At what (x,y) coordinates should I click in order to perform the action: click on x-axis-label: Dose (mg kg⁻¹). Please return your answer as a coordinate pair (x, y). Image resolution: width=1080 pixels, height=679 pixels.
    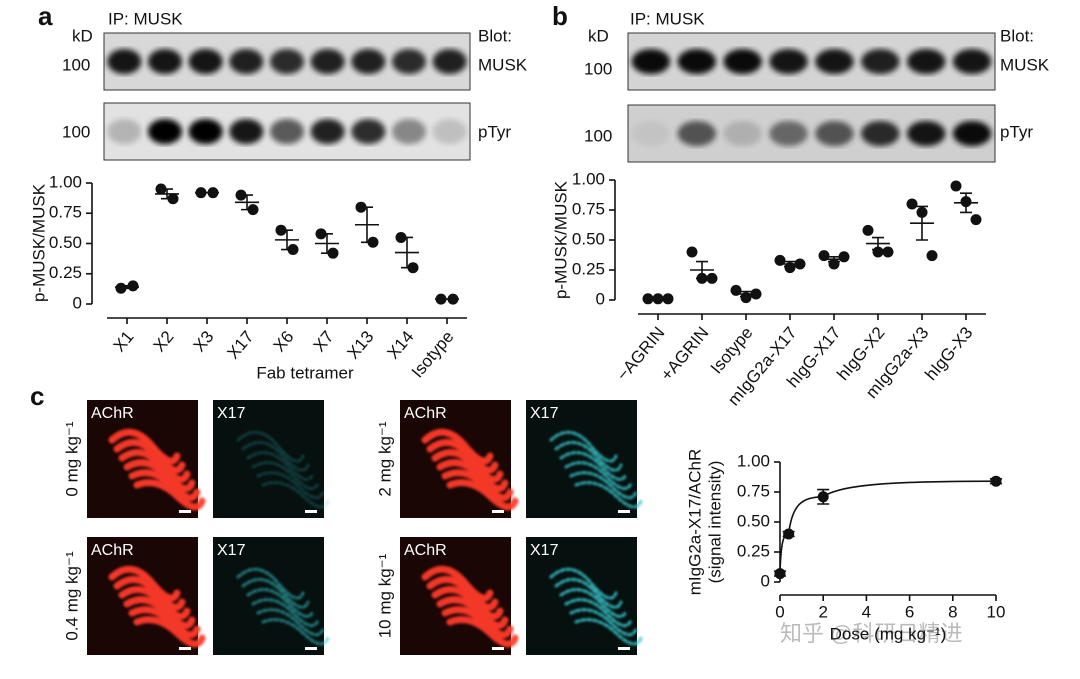
    Looking at the image, I should click on (888, 633).